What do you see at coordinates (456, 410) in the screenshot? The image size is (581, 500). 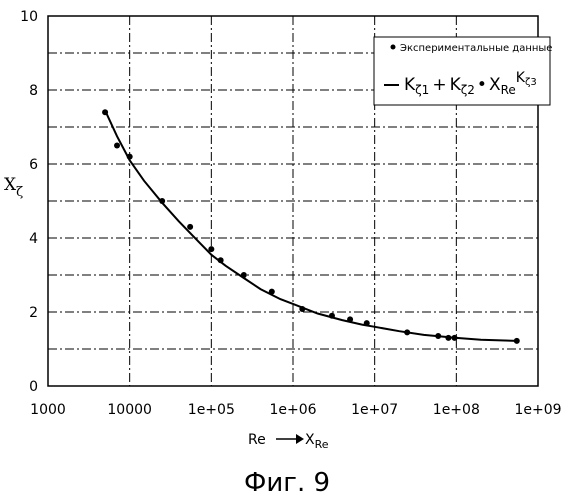 I see `x-tick-label: 1e+08` at bounding box center [456, 410].